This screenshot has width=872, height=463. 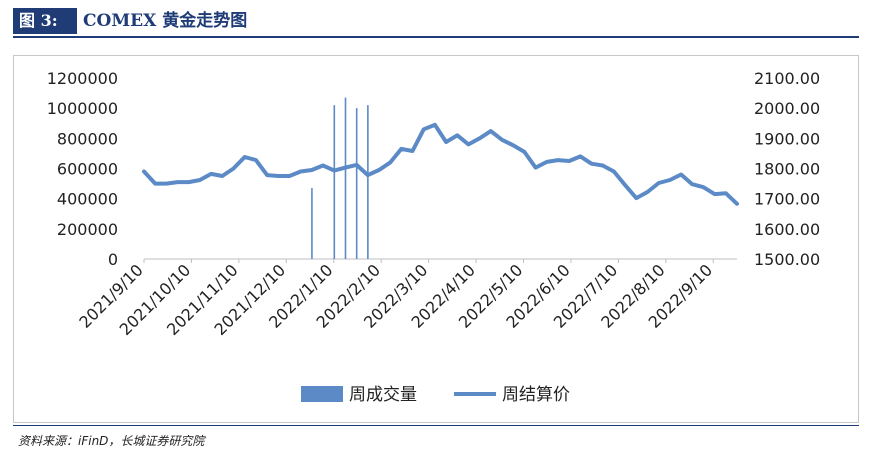 I want to click on bottom-rule, so click(x=436, y=425).